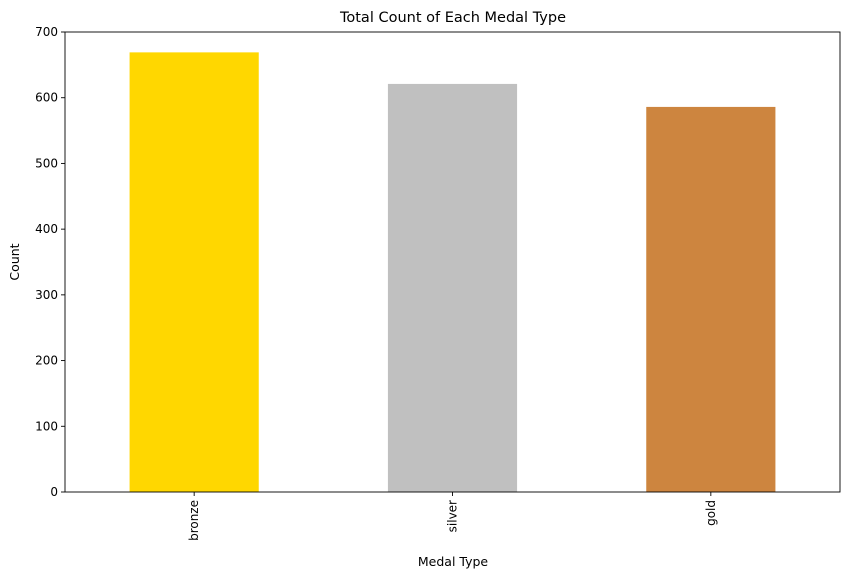  What do you see at coordinates (46, 32) in the screenshot?
I see `y-tick-label: 700` at bounding box center [46, 32].